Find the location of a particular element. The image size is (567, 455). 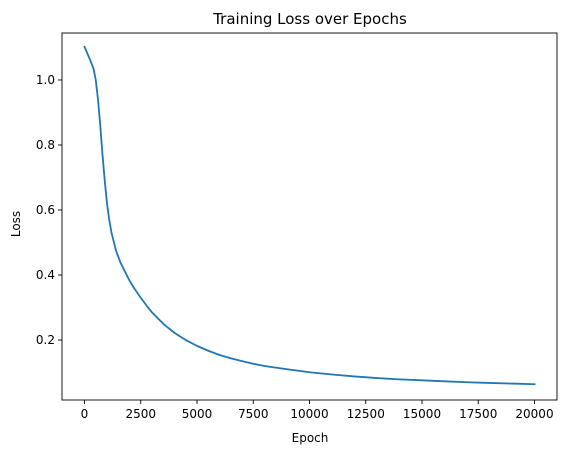

x-tick-label: 5000 is located at coordinates (197, 414).